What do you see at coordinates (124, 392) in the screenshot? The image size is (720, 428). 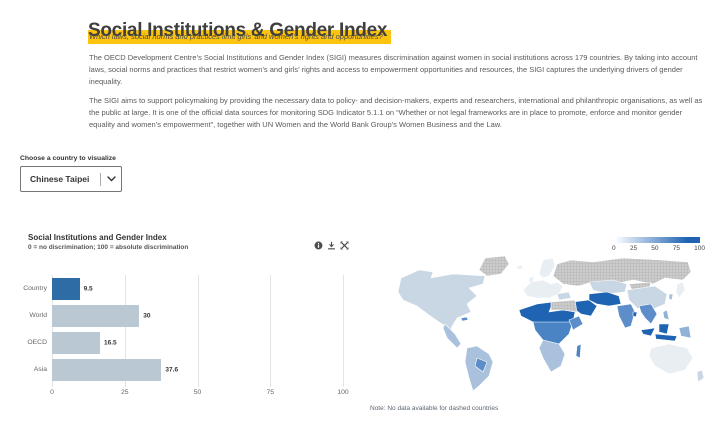 I see `x-tick-label: 25` at bounding box center [124, 392].